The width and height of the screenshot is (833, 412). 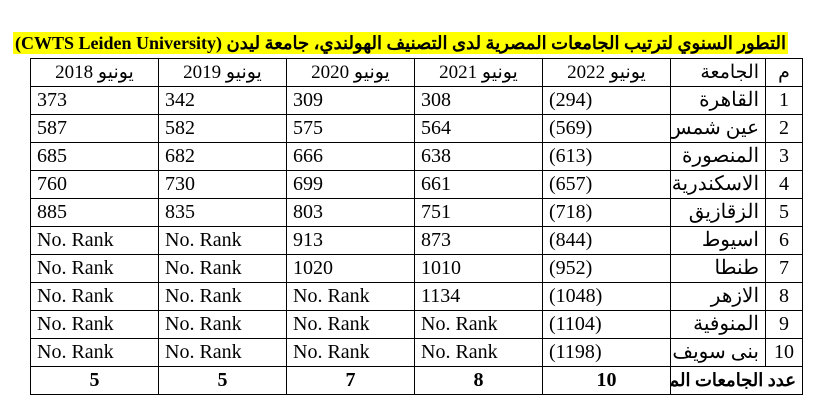 What do you see at coordinates (350, 156) in the screenshot?
I see `rank-2020: 666` at bounding box center [350, 156].